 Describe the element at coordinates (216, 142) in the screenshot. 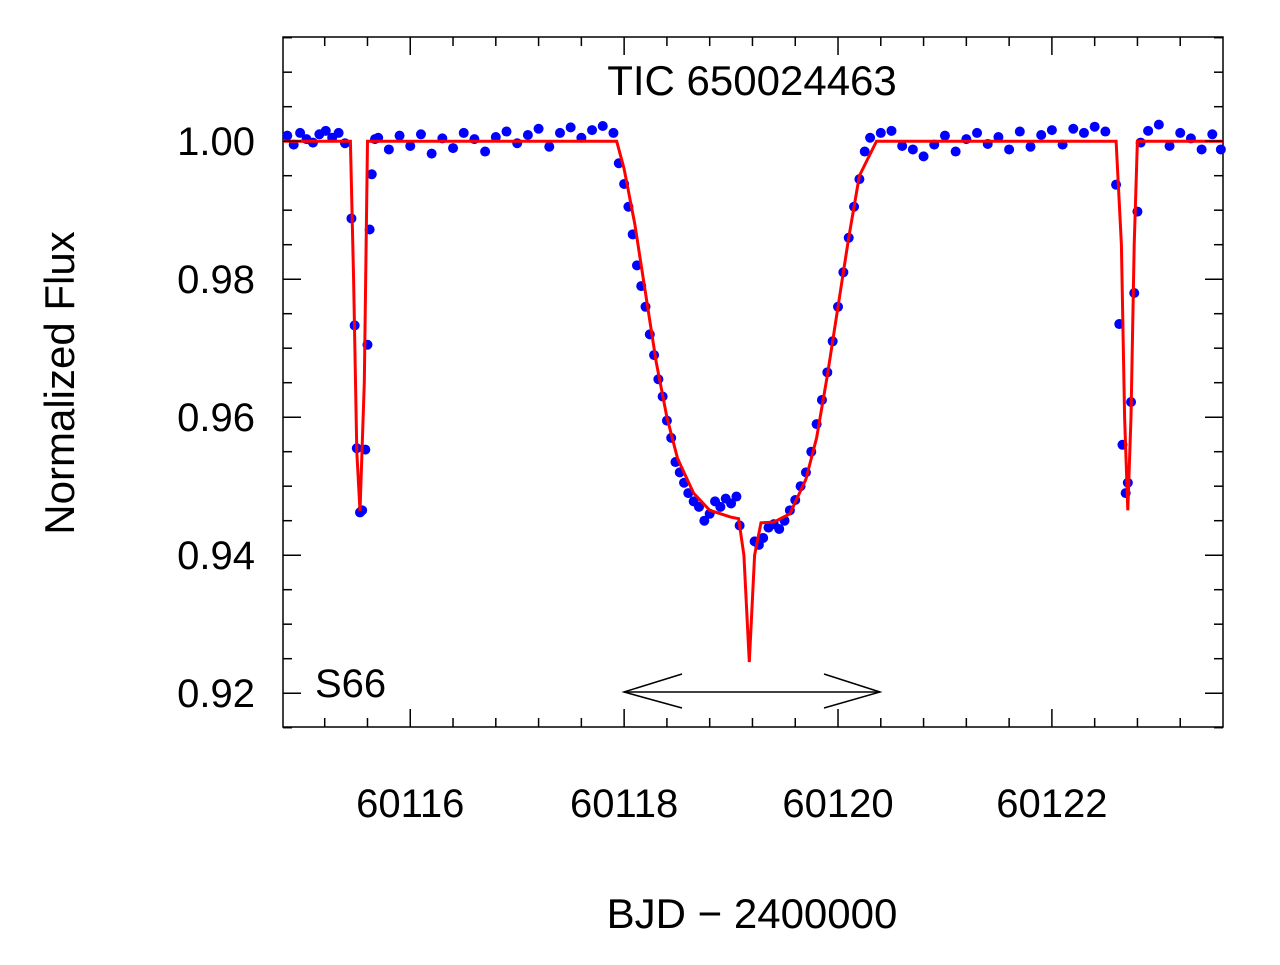

I see `y-tick-label: 1.00` at that location.